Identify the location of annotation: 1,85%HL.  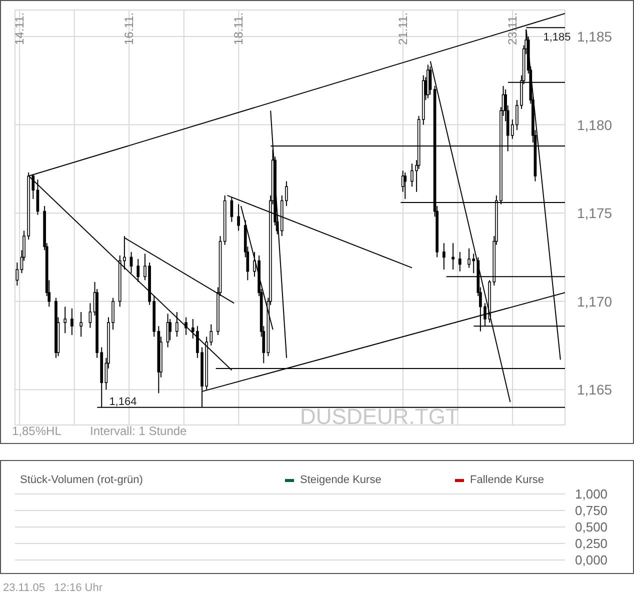
(37, 431).